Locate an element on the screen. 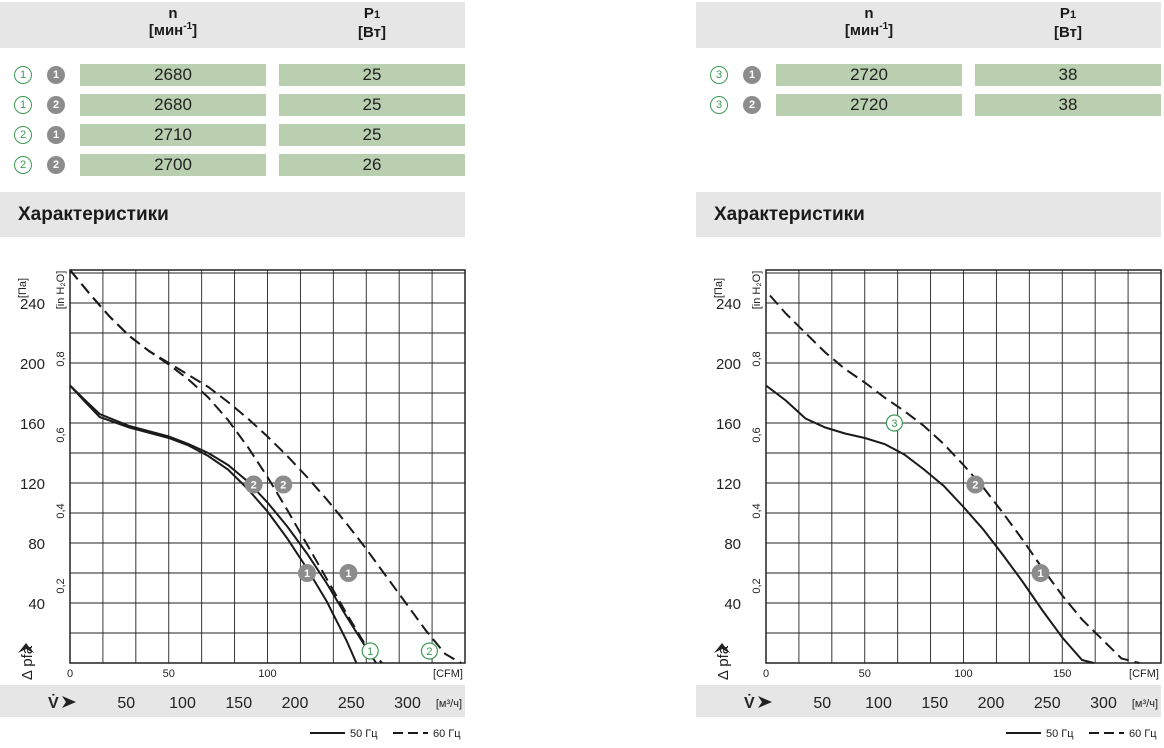 Image resolution: width=1164 pixels, height=748 pixels. variant-marker-label: 2 is located at coordinates (429, 652).